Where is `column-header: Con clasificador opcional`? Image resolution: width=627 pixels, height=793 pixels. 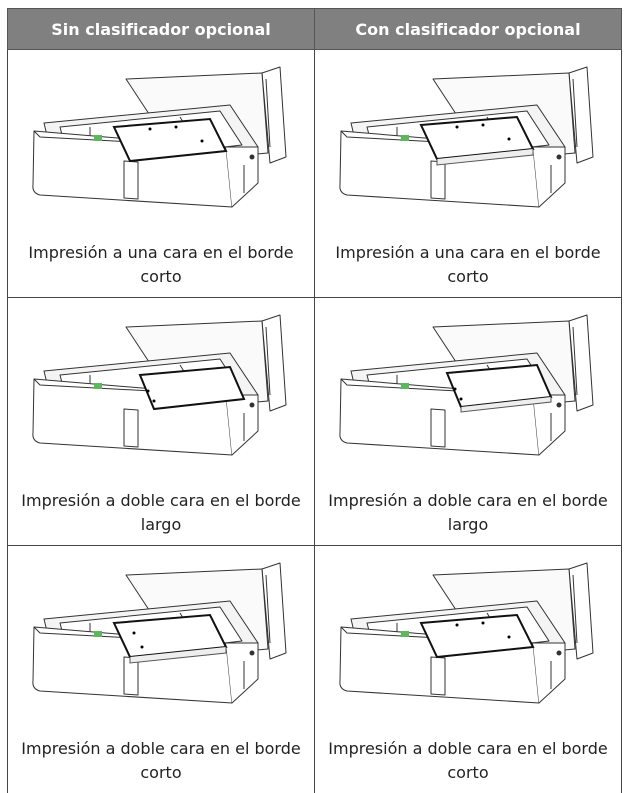 column-header: Con clasificador opcional is located at coordinates (468, 29).